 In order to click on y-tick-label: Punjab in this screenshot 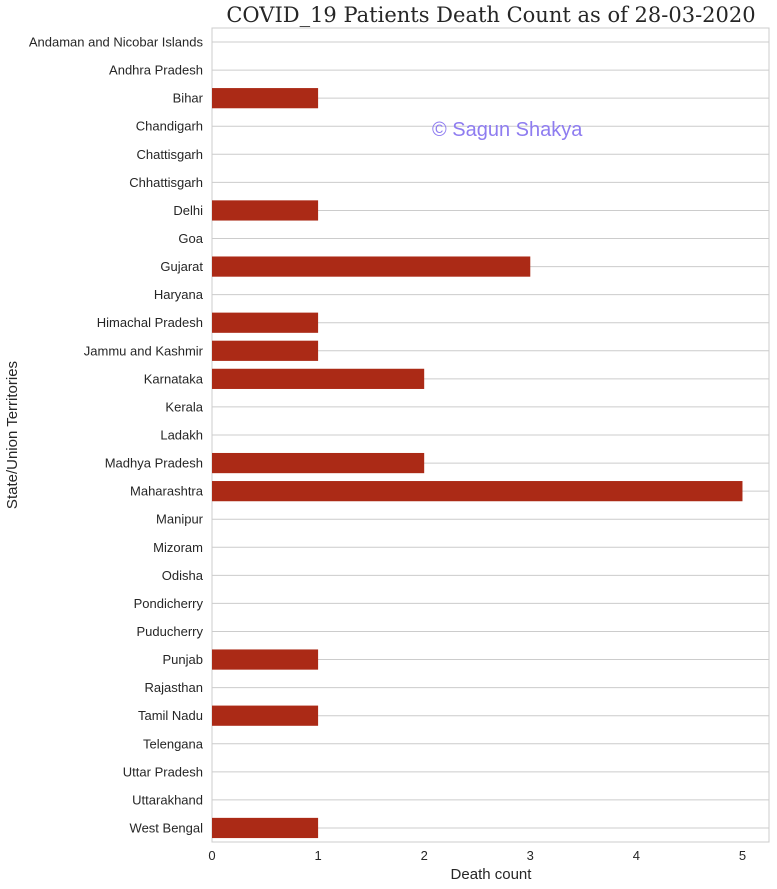, I will do `click(183, 659)`.